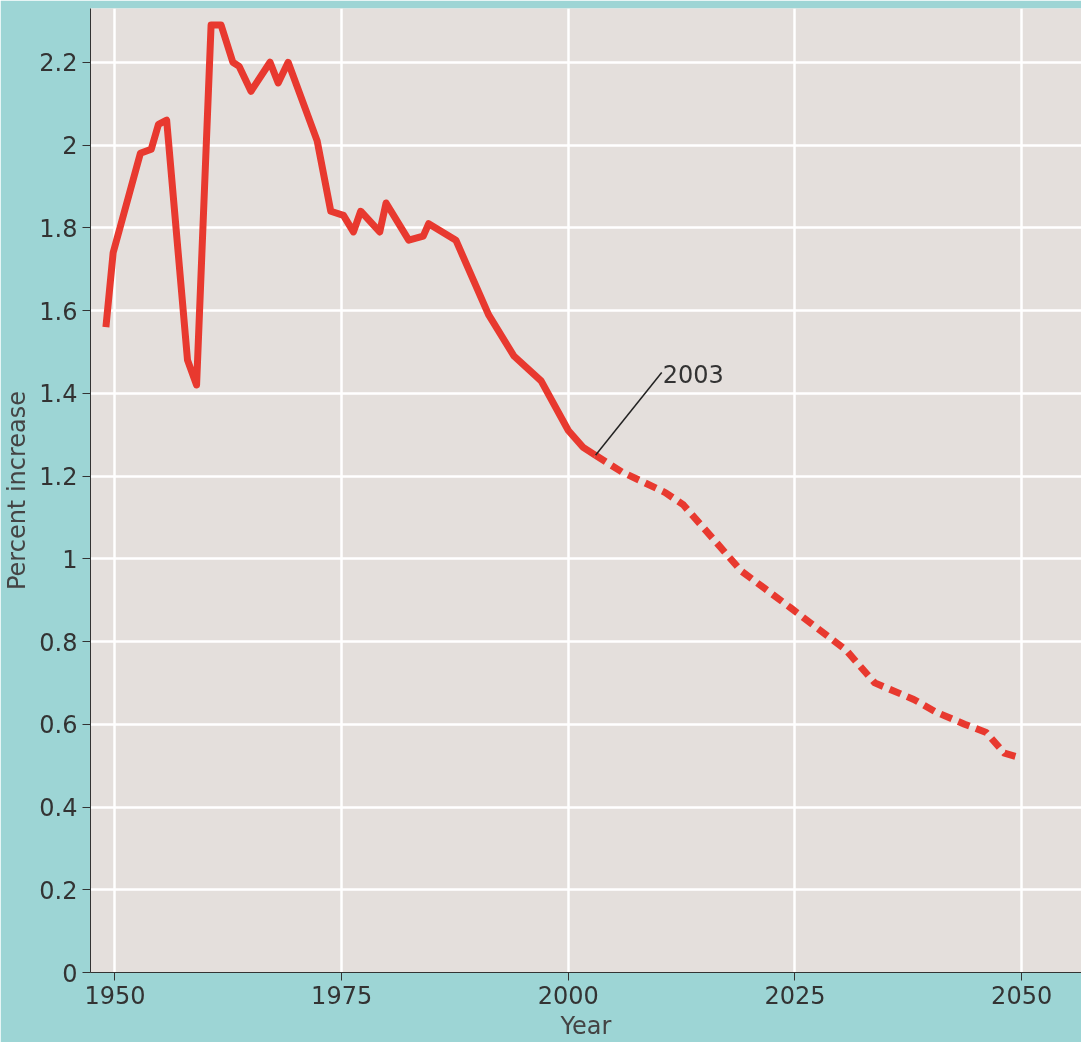 This screenshot has width=1081, height=1042. I want to click on y-tick-label: 0.2, so click(58, 890).